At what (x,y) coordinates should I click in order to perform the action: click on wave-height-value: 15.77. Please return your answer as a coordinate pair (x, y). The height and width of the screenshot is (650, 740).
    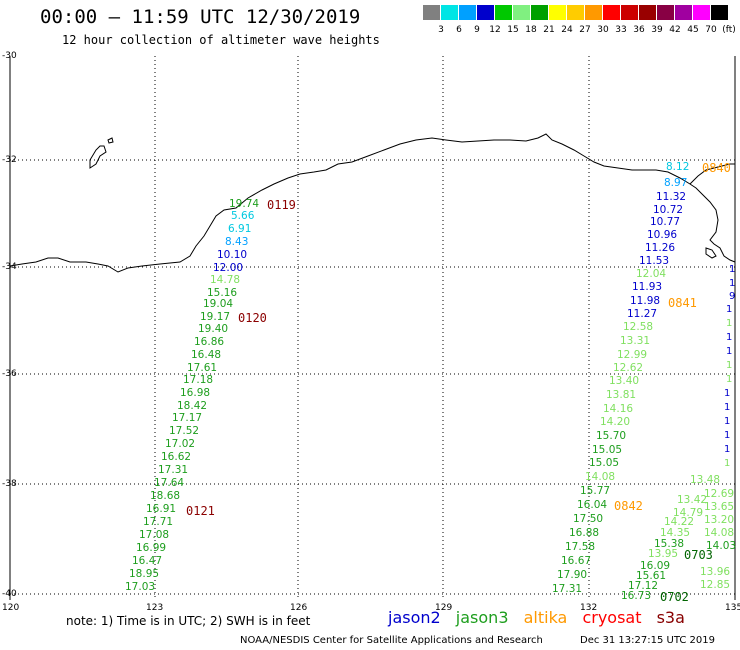
    Looking at the image, I should click on (595, 491).